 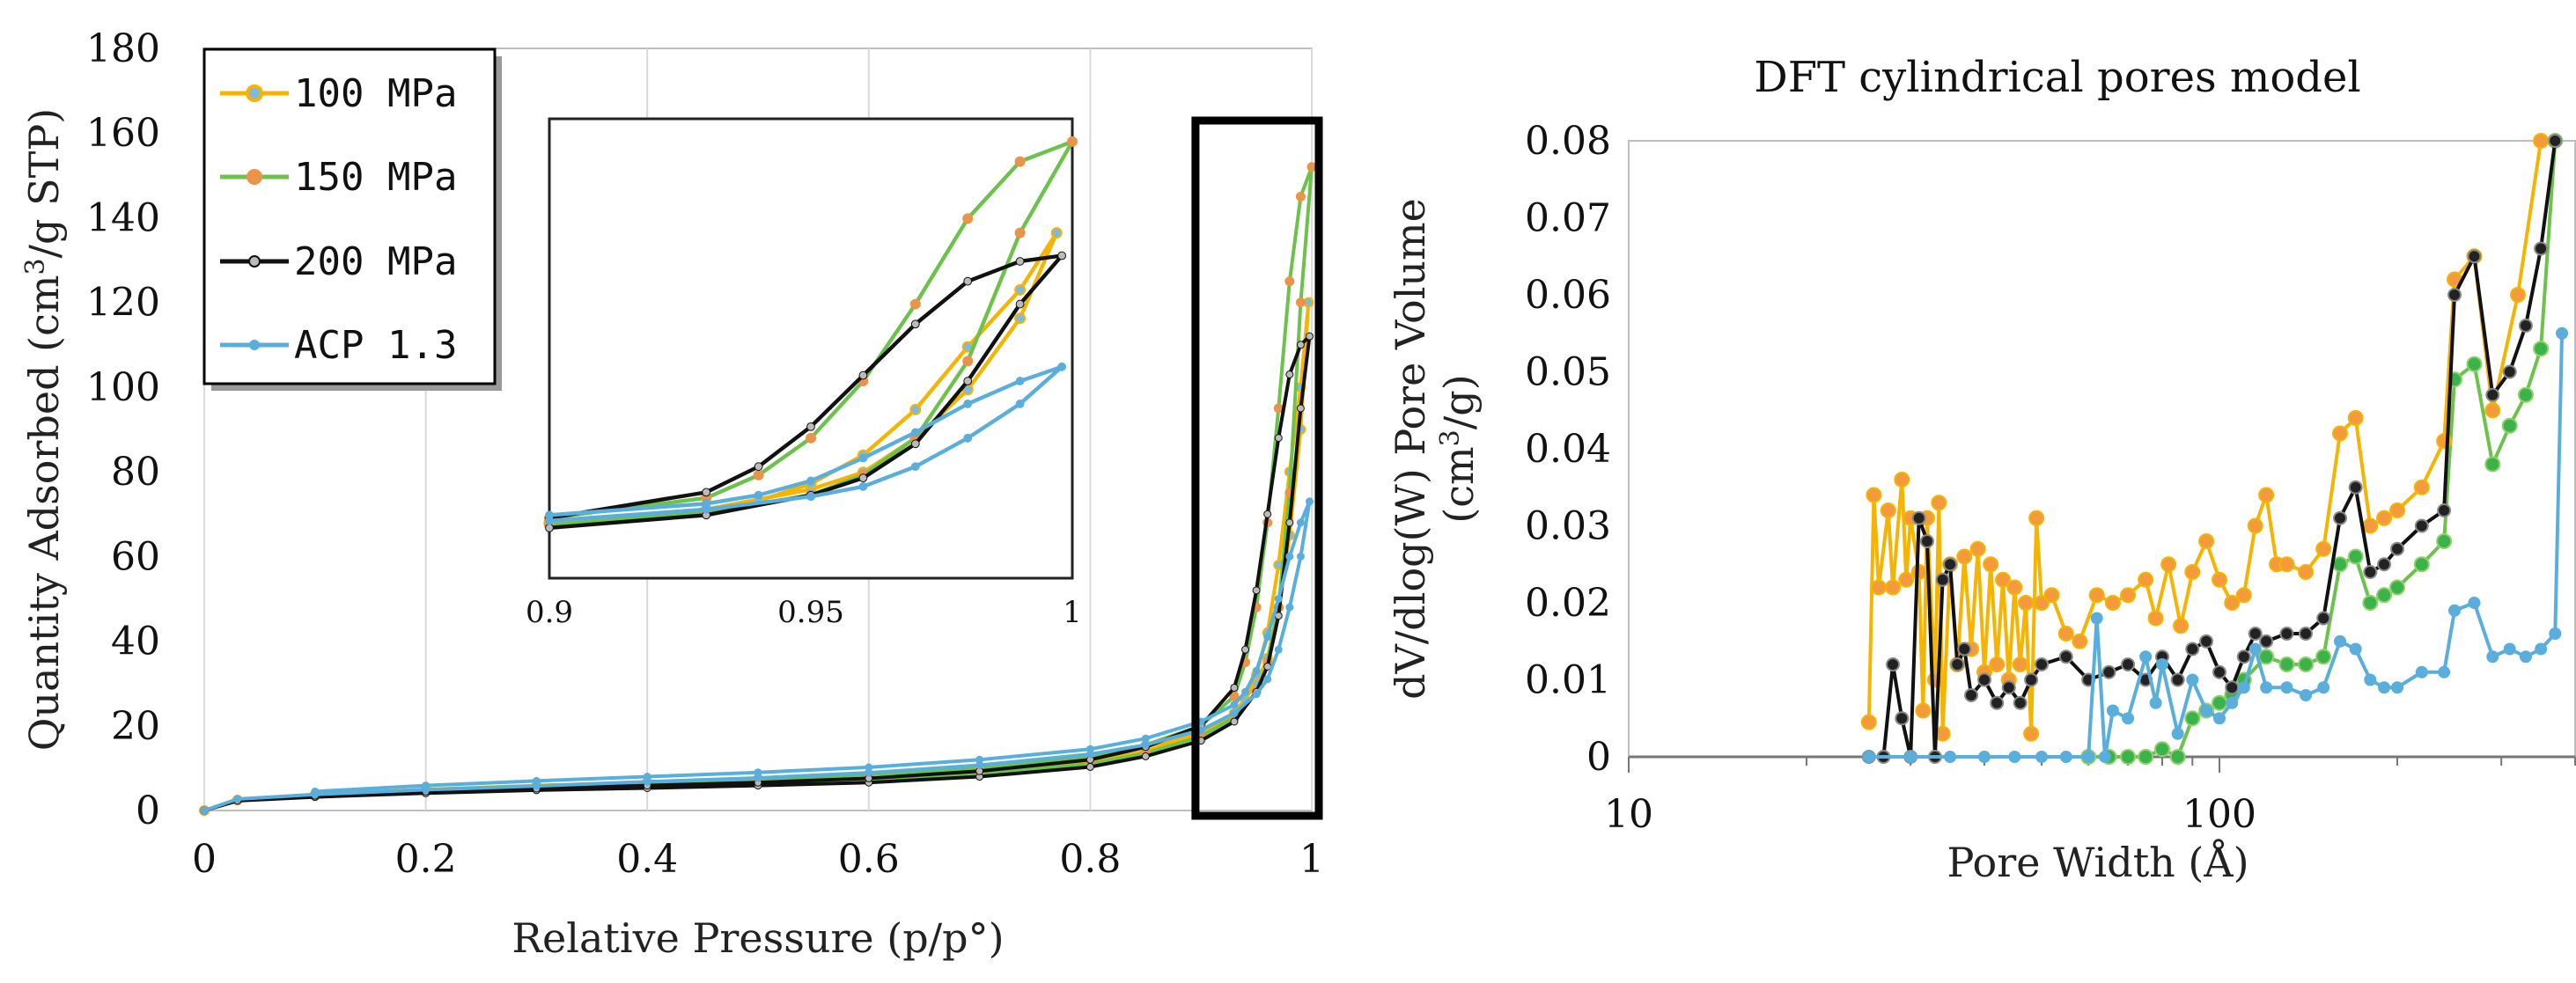 What do you see at coordinates (1072, 612) in the screenshot?
I see `inset-x-tick-label: 1` at bounding box center [1072, 612].